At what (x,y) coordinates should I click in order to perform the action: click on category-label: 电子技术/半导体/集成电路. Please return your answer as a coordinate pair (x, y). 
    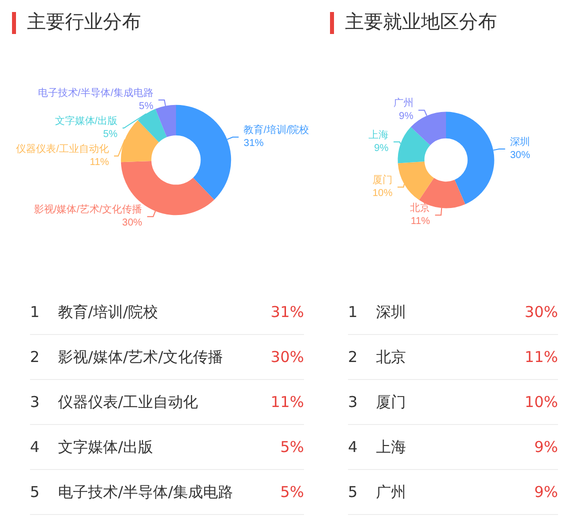
    Looking at the image, I should click on (146, 491).